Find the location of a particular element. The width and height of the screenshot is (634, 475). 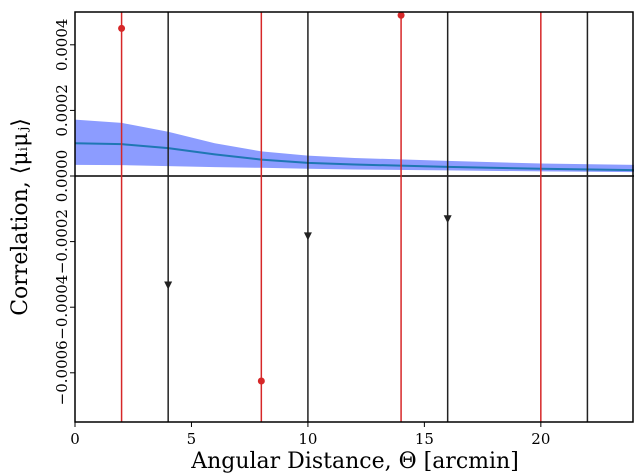

model-line is located at coordinates (354, 157).